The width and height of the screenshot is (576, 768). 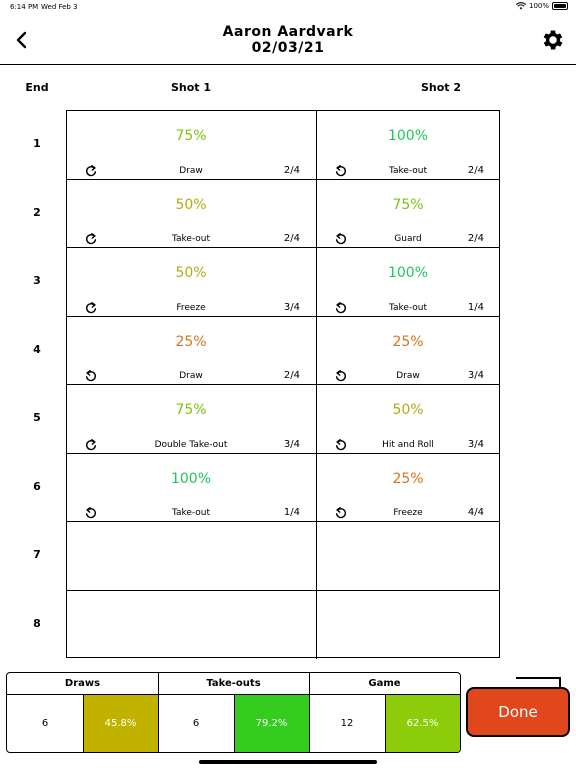 What do you see at coordinates (288, 762) in the screenshot?
I see `home-indicator` at bounding box center [288, 762].